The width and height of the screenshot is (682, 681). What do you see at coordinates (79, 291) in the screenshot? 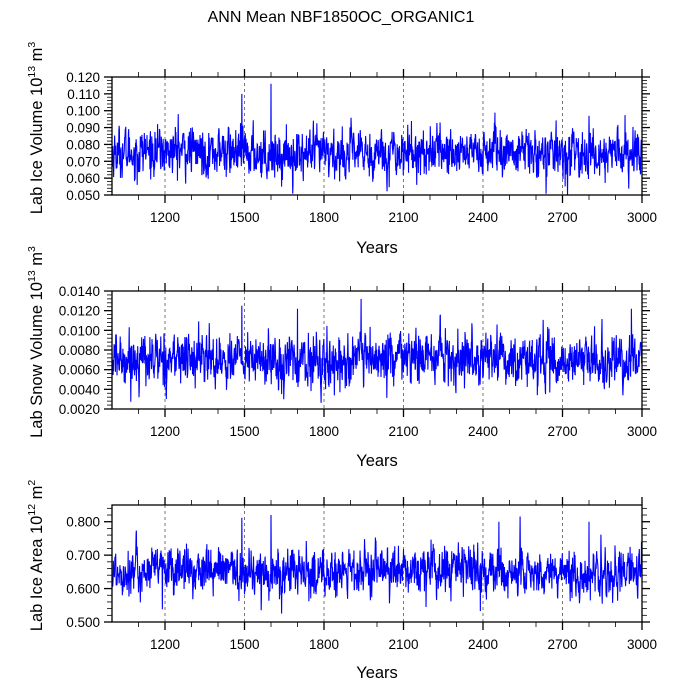
I see `y-tick-label: 0.0140` at bounding box center [79, 291].